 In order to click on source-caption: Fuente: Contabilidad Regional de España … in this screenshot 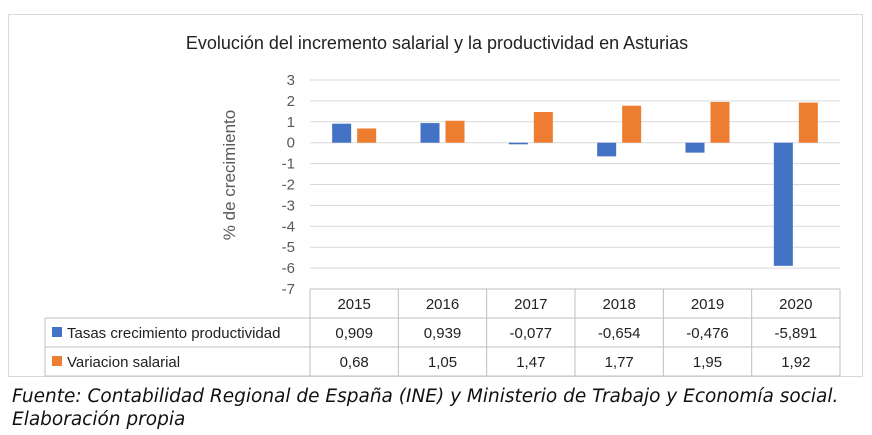, I will do `click(425, 408)`.